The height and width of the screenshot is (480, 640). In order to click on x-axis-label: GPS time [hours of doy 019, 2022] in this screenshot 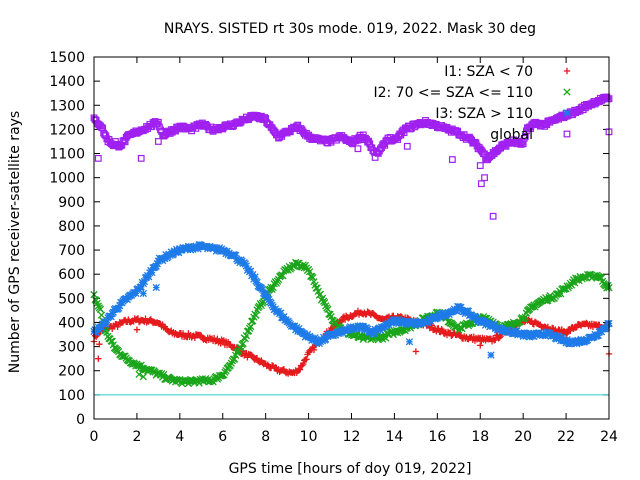, I will do `click(350, 469)`.